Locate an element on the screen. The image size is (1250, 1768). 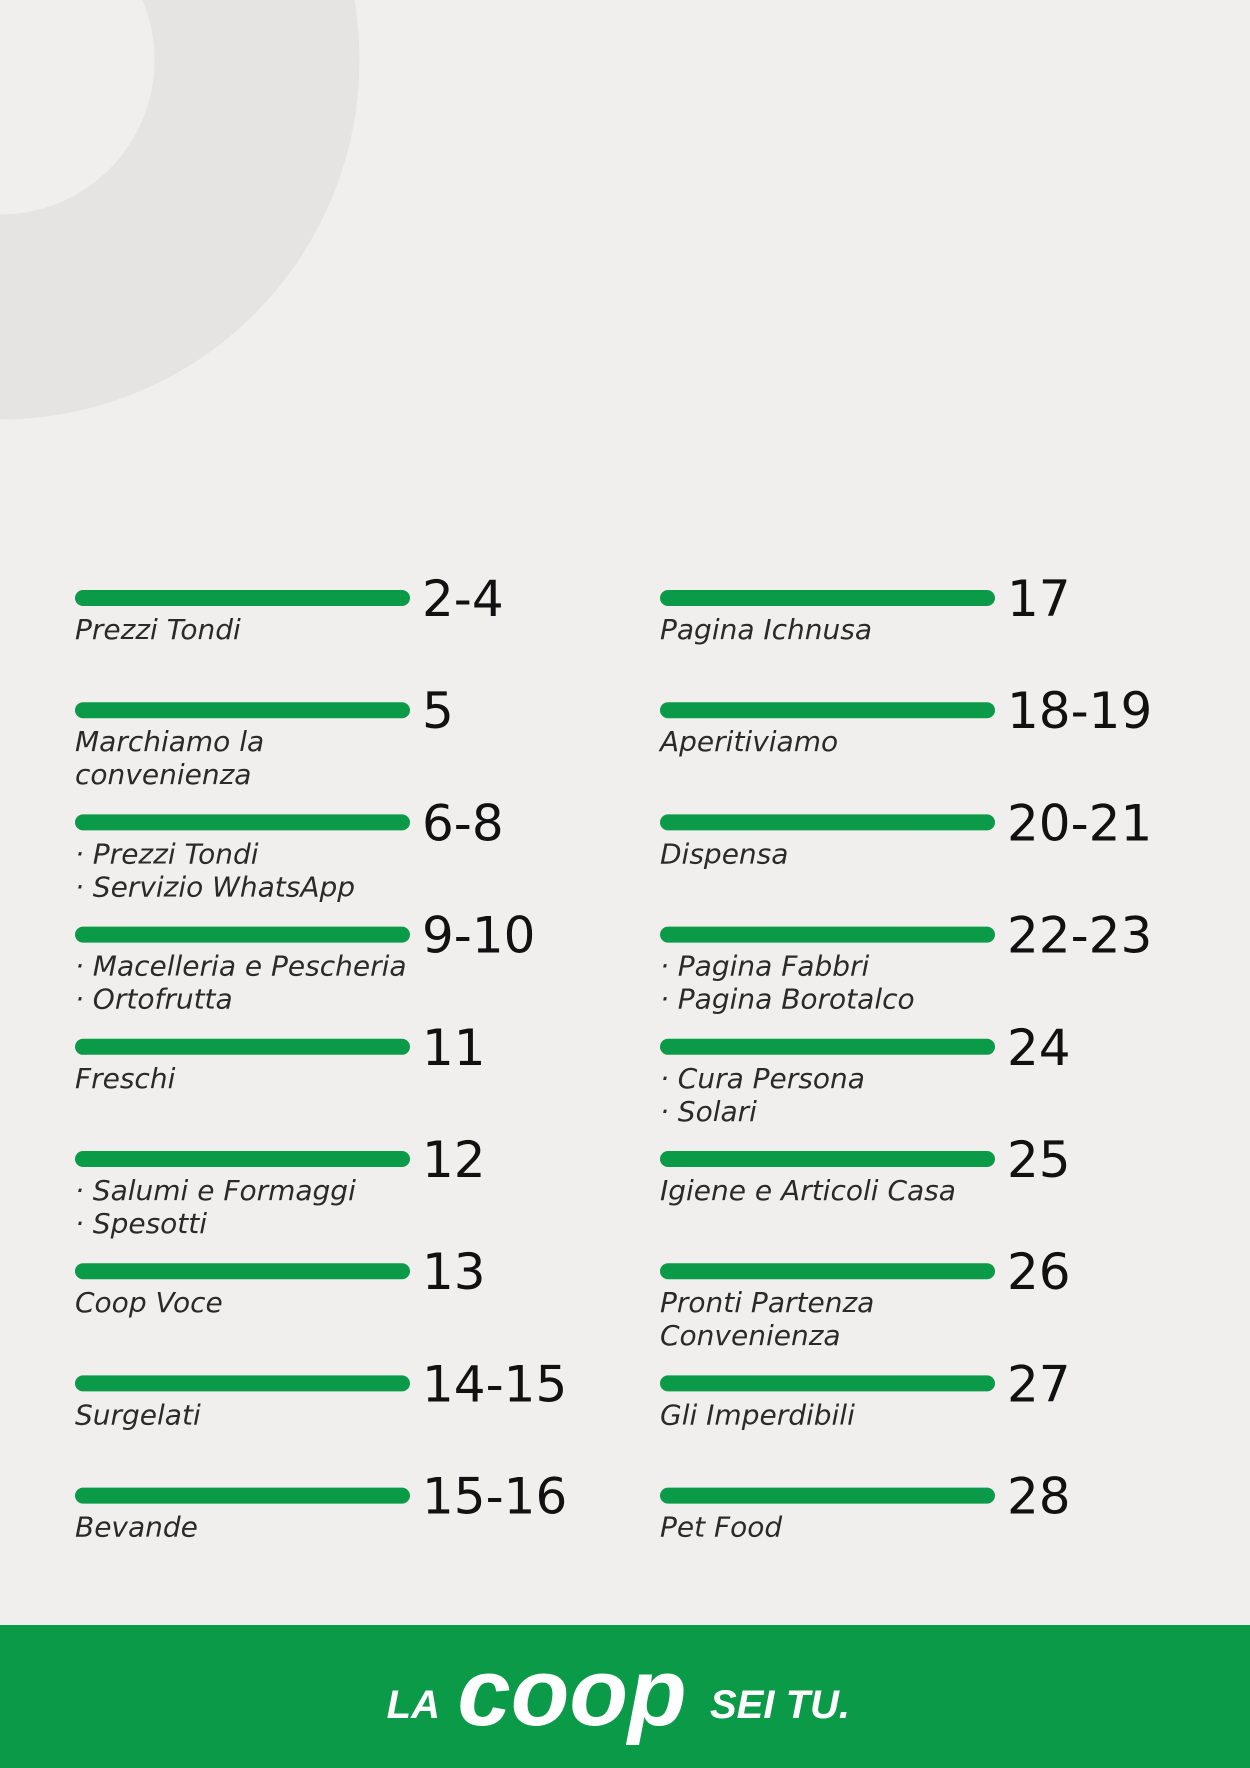
page-number: 5 is located at coordinates (438, 711).